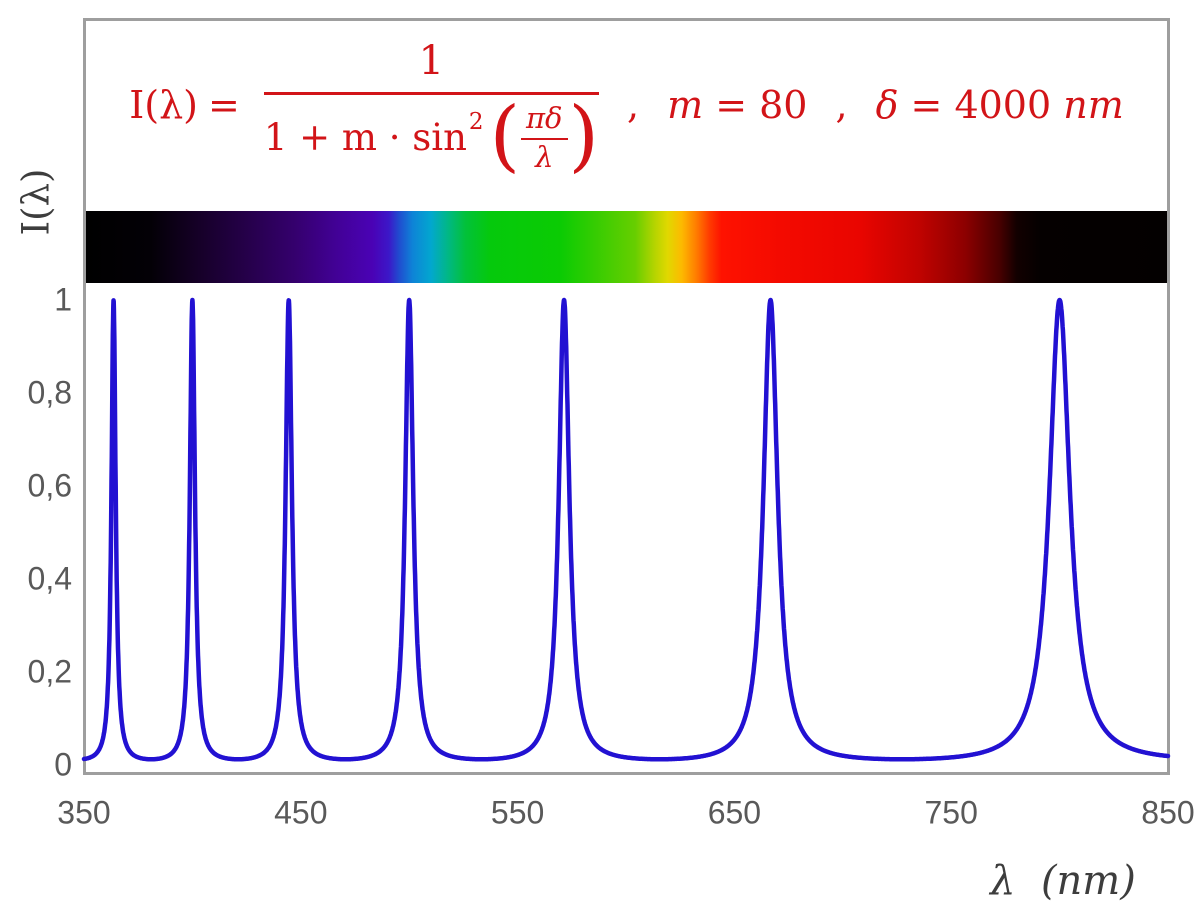 Image resolution: width=1200 pixels, height=924 pixels. What do you see at coordinates (431, 67) in the screenshot?
I see `fraction-numerator: 1` at bounding box center [431, 67].